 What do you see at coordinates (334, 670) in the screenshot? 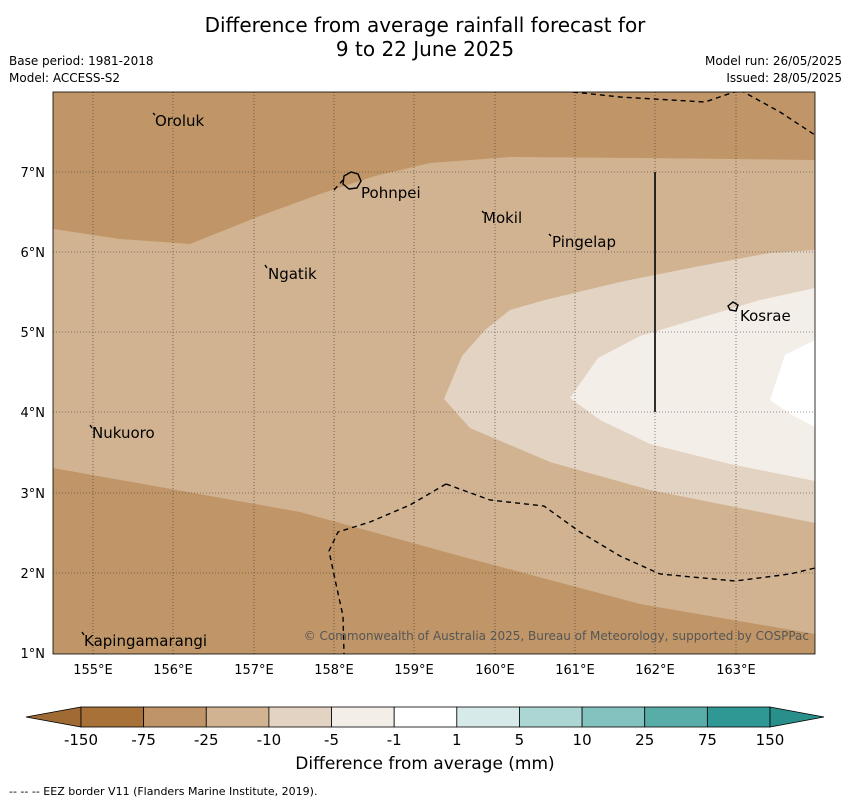
I see `lon-tick-label: 158°E` at bounding box center [334, 670].